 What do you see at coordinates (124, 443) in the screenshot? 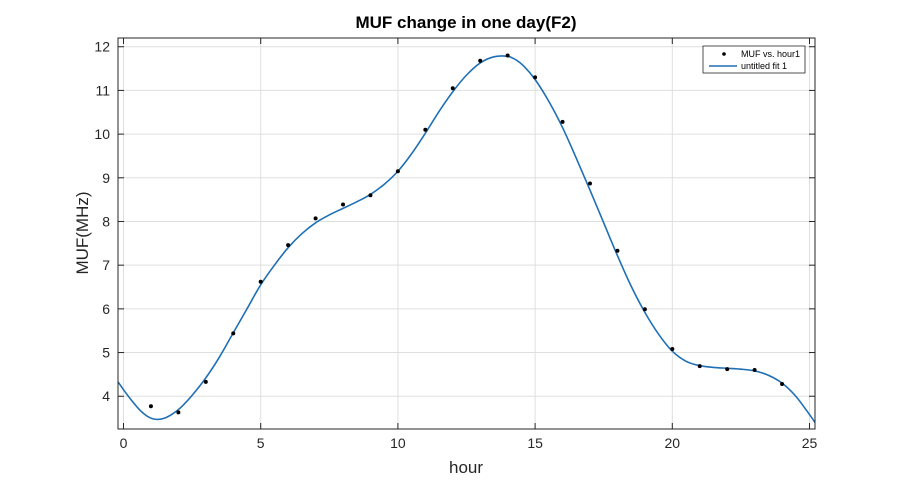
I see `x-tick-label: 0` at bounding box center [124, 443].